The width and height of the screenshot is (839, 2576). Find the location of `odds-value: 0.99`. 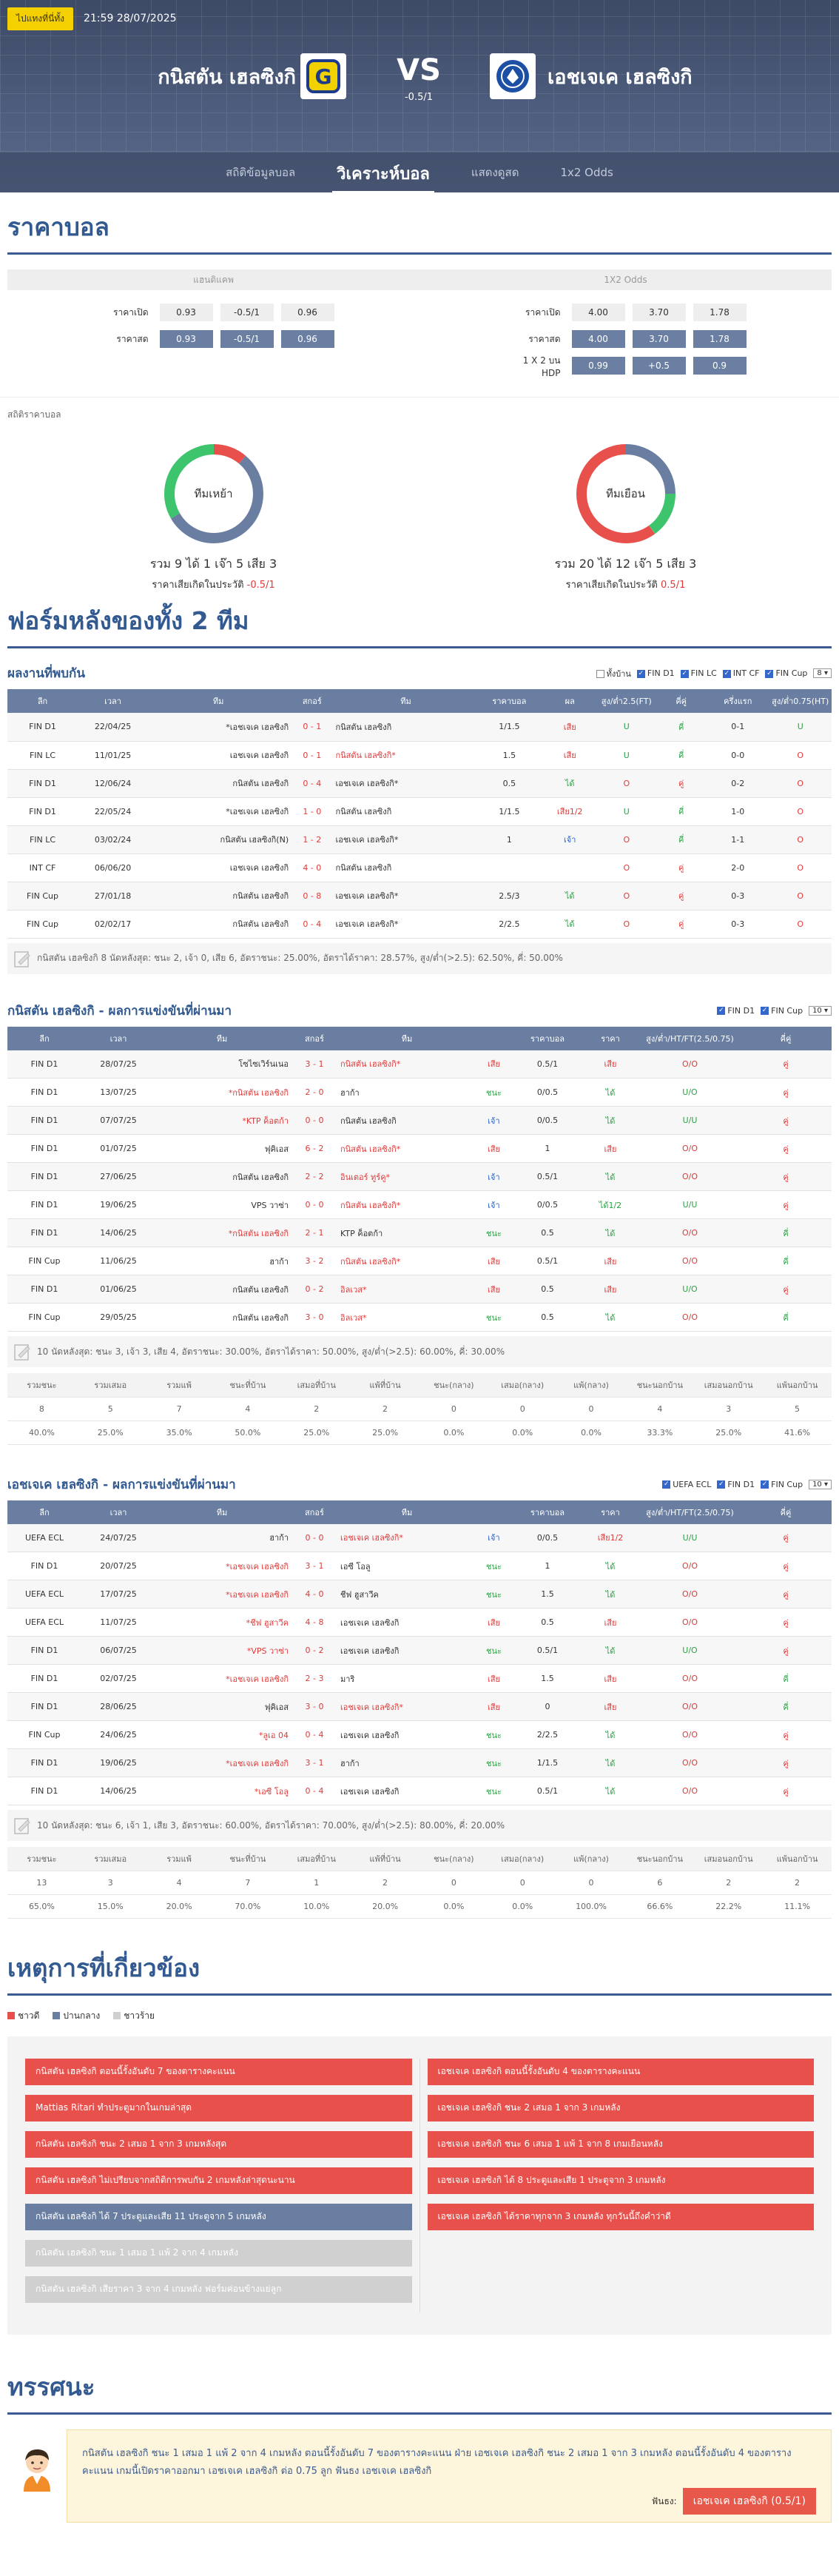

odds-value: 0.99 is located at coordinates (598, 366).